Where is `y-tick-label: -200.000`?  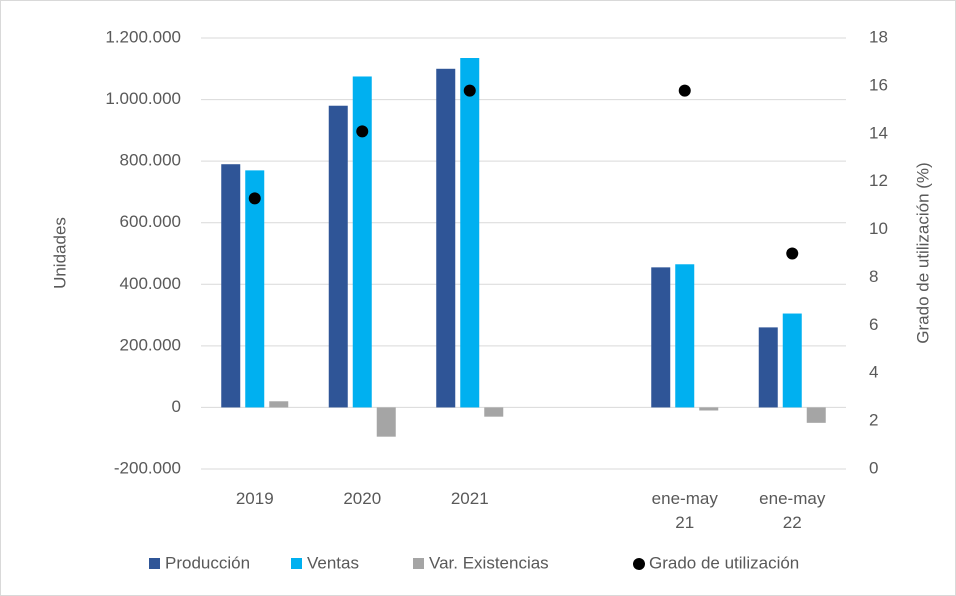
y-tick-label: -200.000 is located at coordinates (147, 467).